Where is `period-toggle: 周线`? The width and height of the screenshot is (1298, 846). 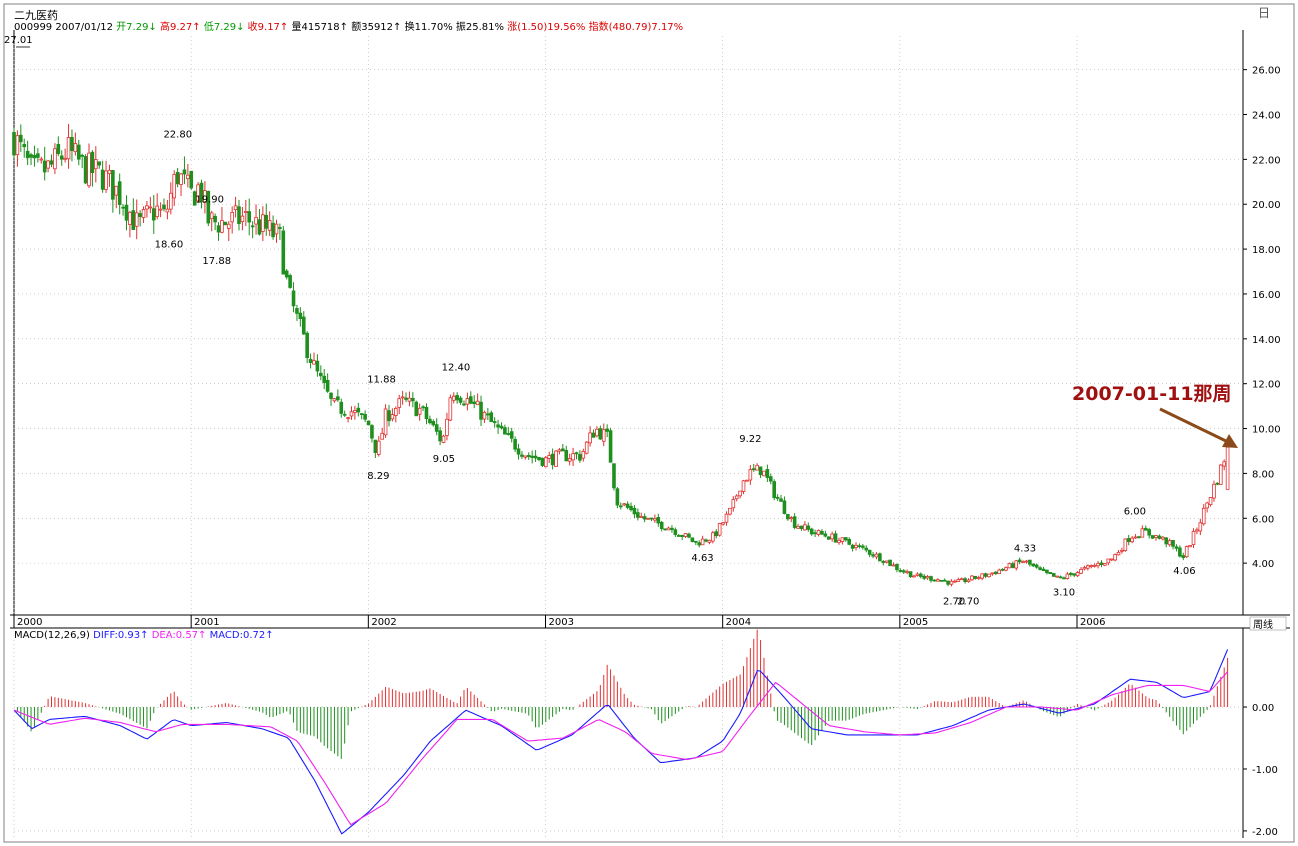
period-toggle: 周线 is located at coordinates (1263, 624).